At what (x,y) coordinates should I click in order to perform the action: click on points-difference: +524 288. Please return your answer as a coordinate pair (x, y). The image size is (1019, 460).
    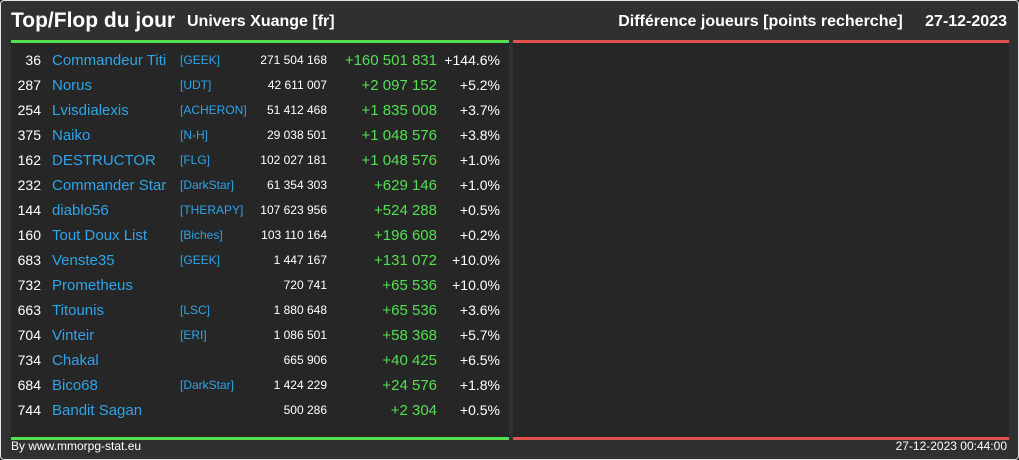
    Looking at the image, I should click on (405, 210).